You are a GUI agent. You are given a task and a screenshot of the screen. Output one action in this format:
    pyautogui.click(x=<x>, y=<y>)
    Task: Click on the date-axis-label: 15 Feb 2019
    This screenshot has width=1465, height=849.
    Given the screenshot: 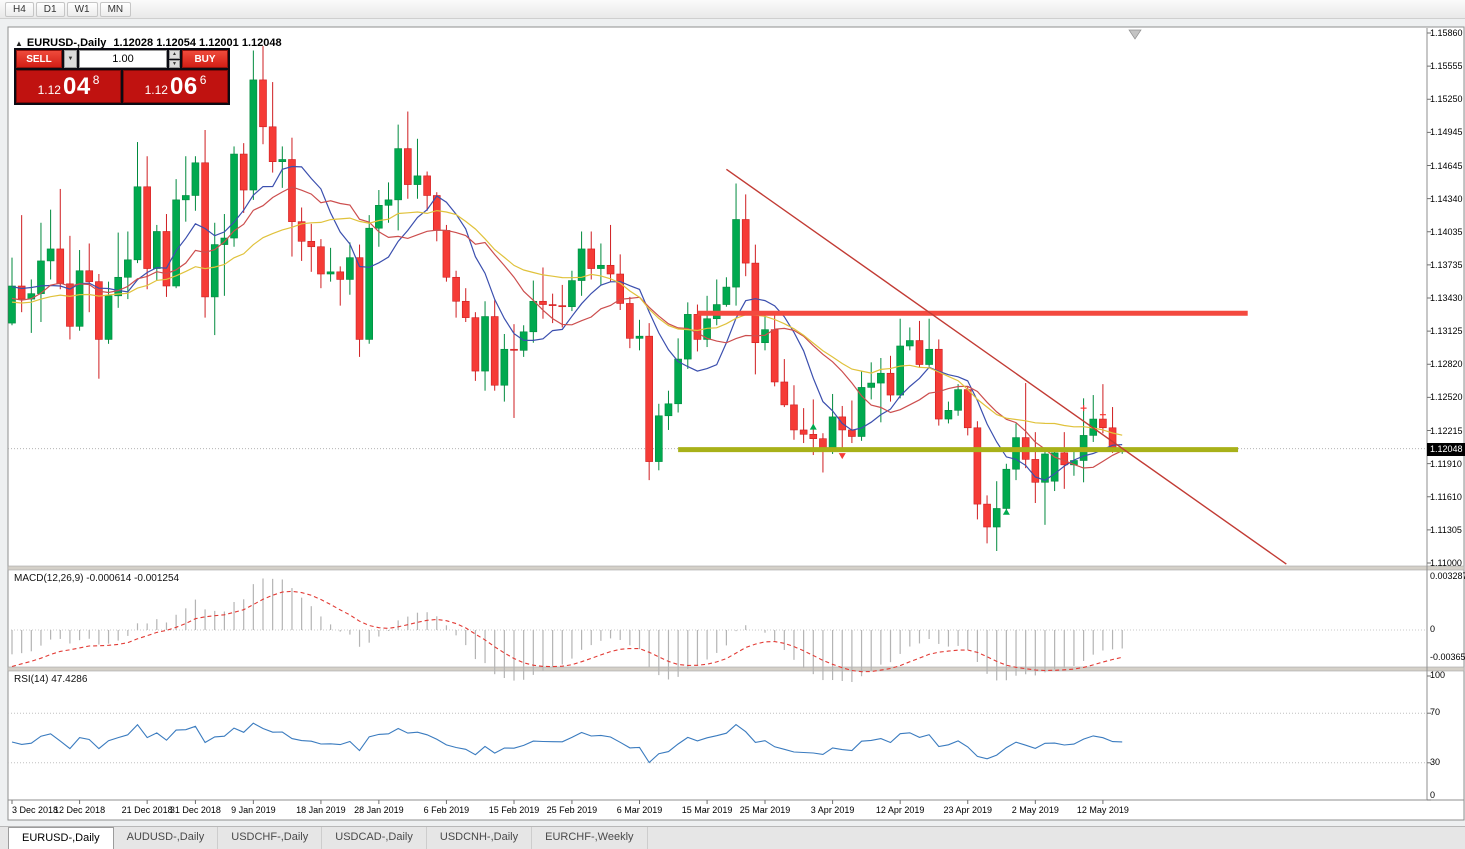 What is the action you would take?
    pyautogui.click(x=514, y=810)
    